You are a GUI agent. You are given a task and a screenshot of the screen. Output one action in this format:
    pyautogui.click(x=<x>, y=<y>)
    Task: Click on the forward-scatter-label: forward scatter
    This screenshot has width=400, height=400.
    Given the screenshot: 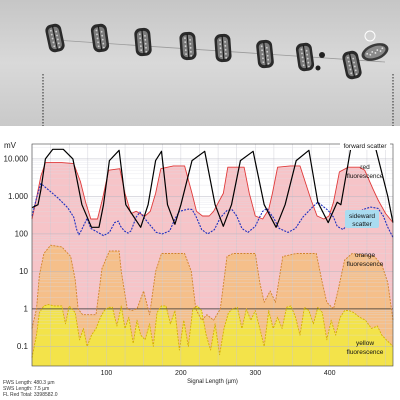 What is the action you would take?
    pyautogui.click(x=366, y=146)
    